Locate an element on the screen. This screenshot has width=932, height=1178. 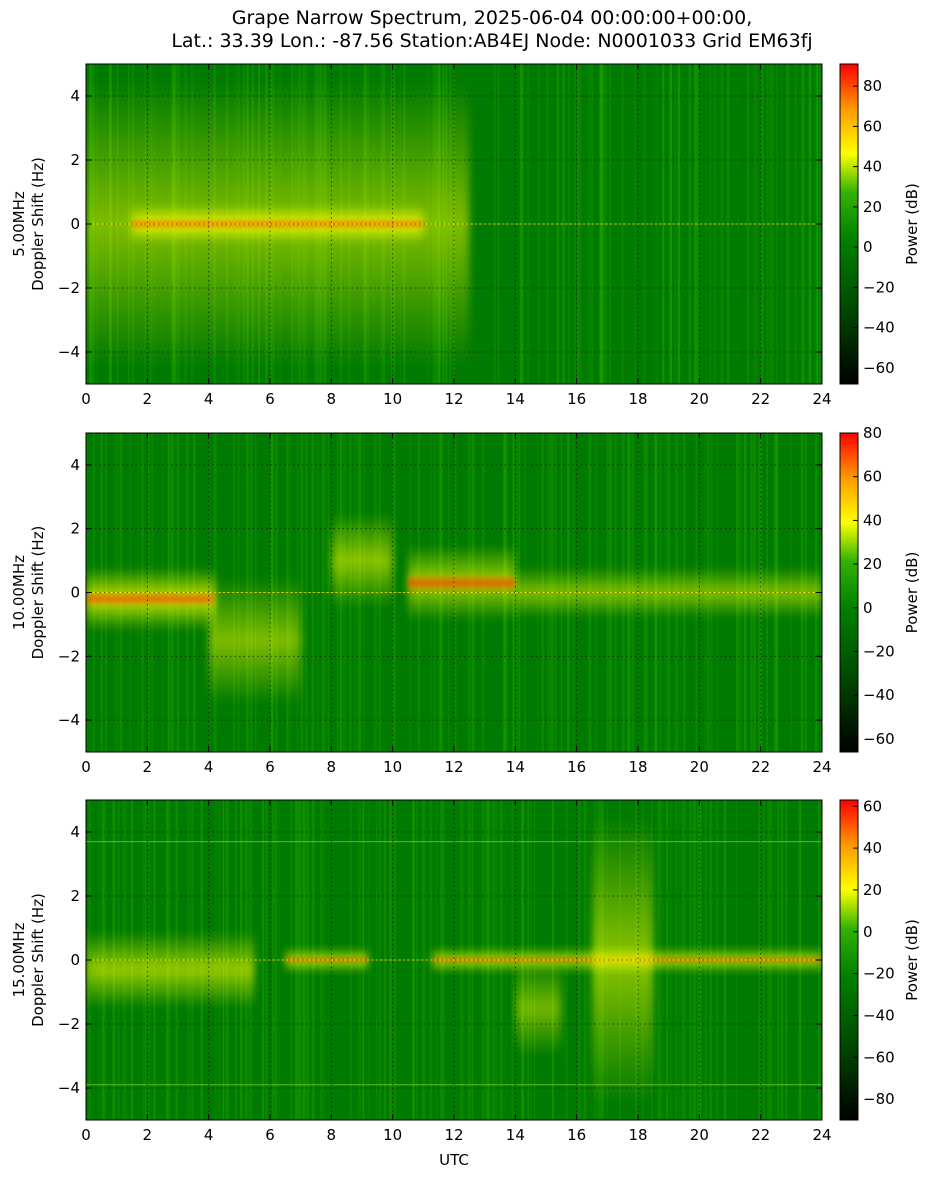
colorbar-tick-label: −80 is located at coordinates (879, 1099).